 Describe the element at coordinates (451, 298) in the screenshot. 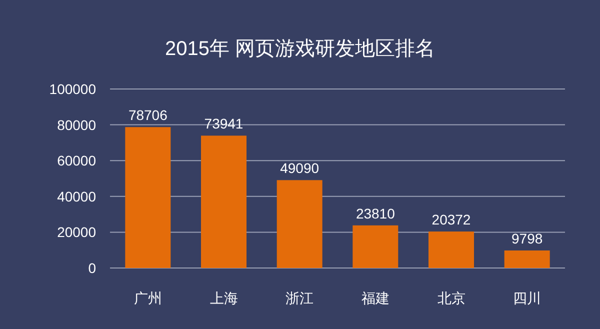

I see `x-tick-label: 北京` at that location.